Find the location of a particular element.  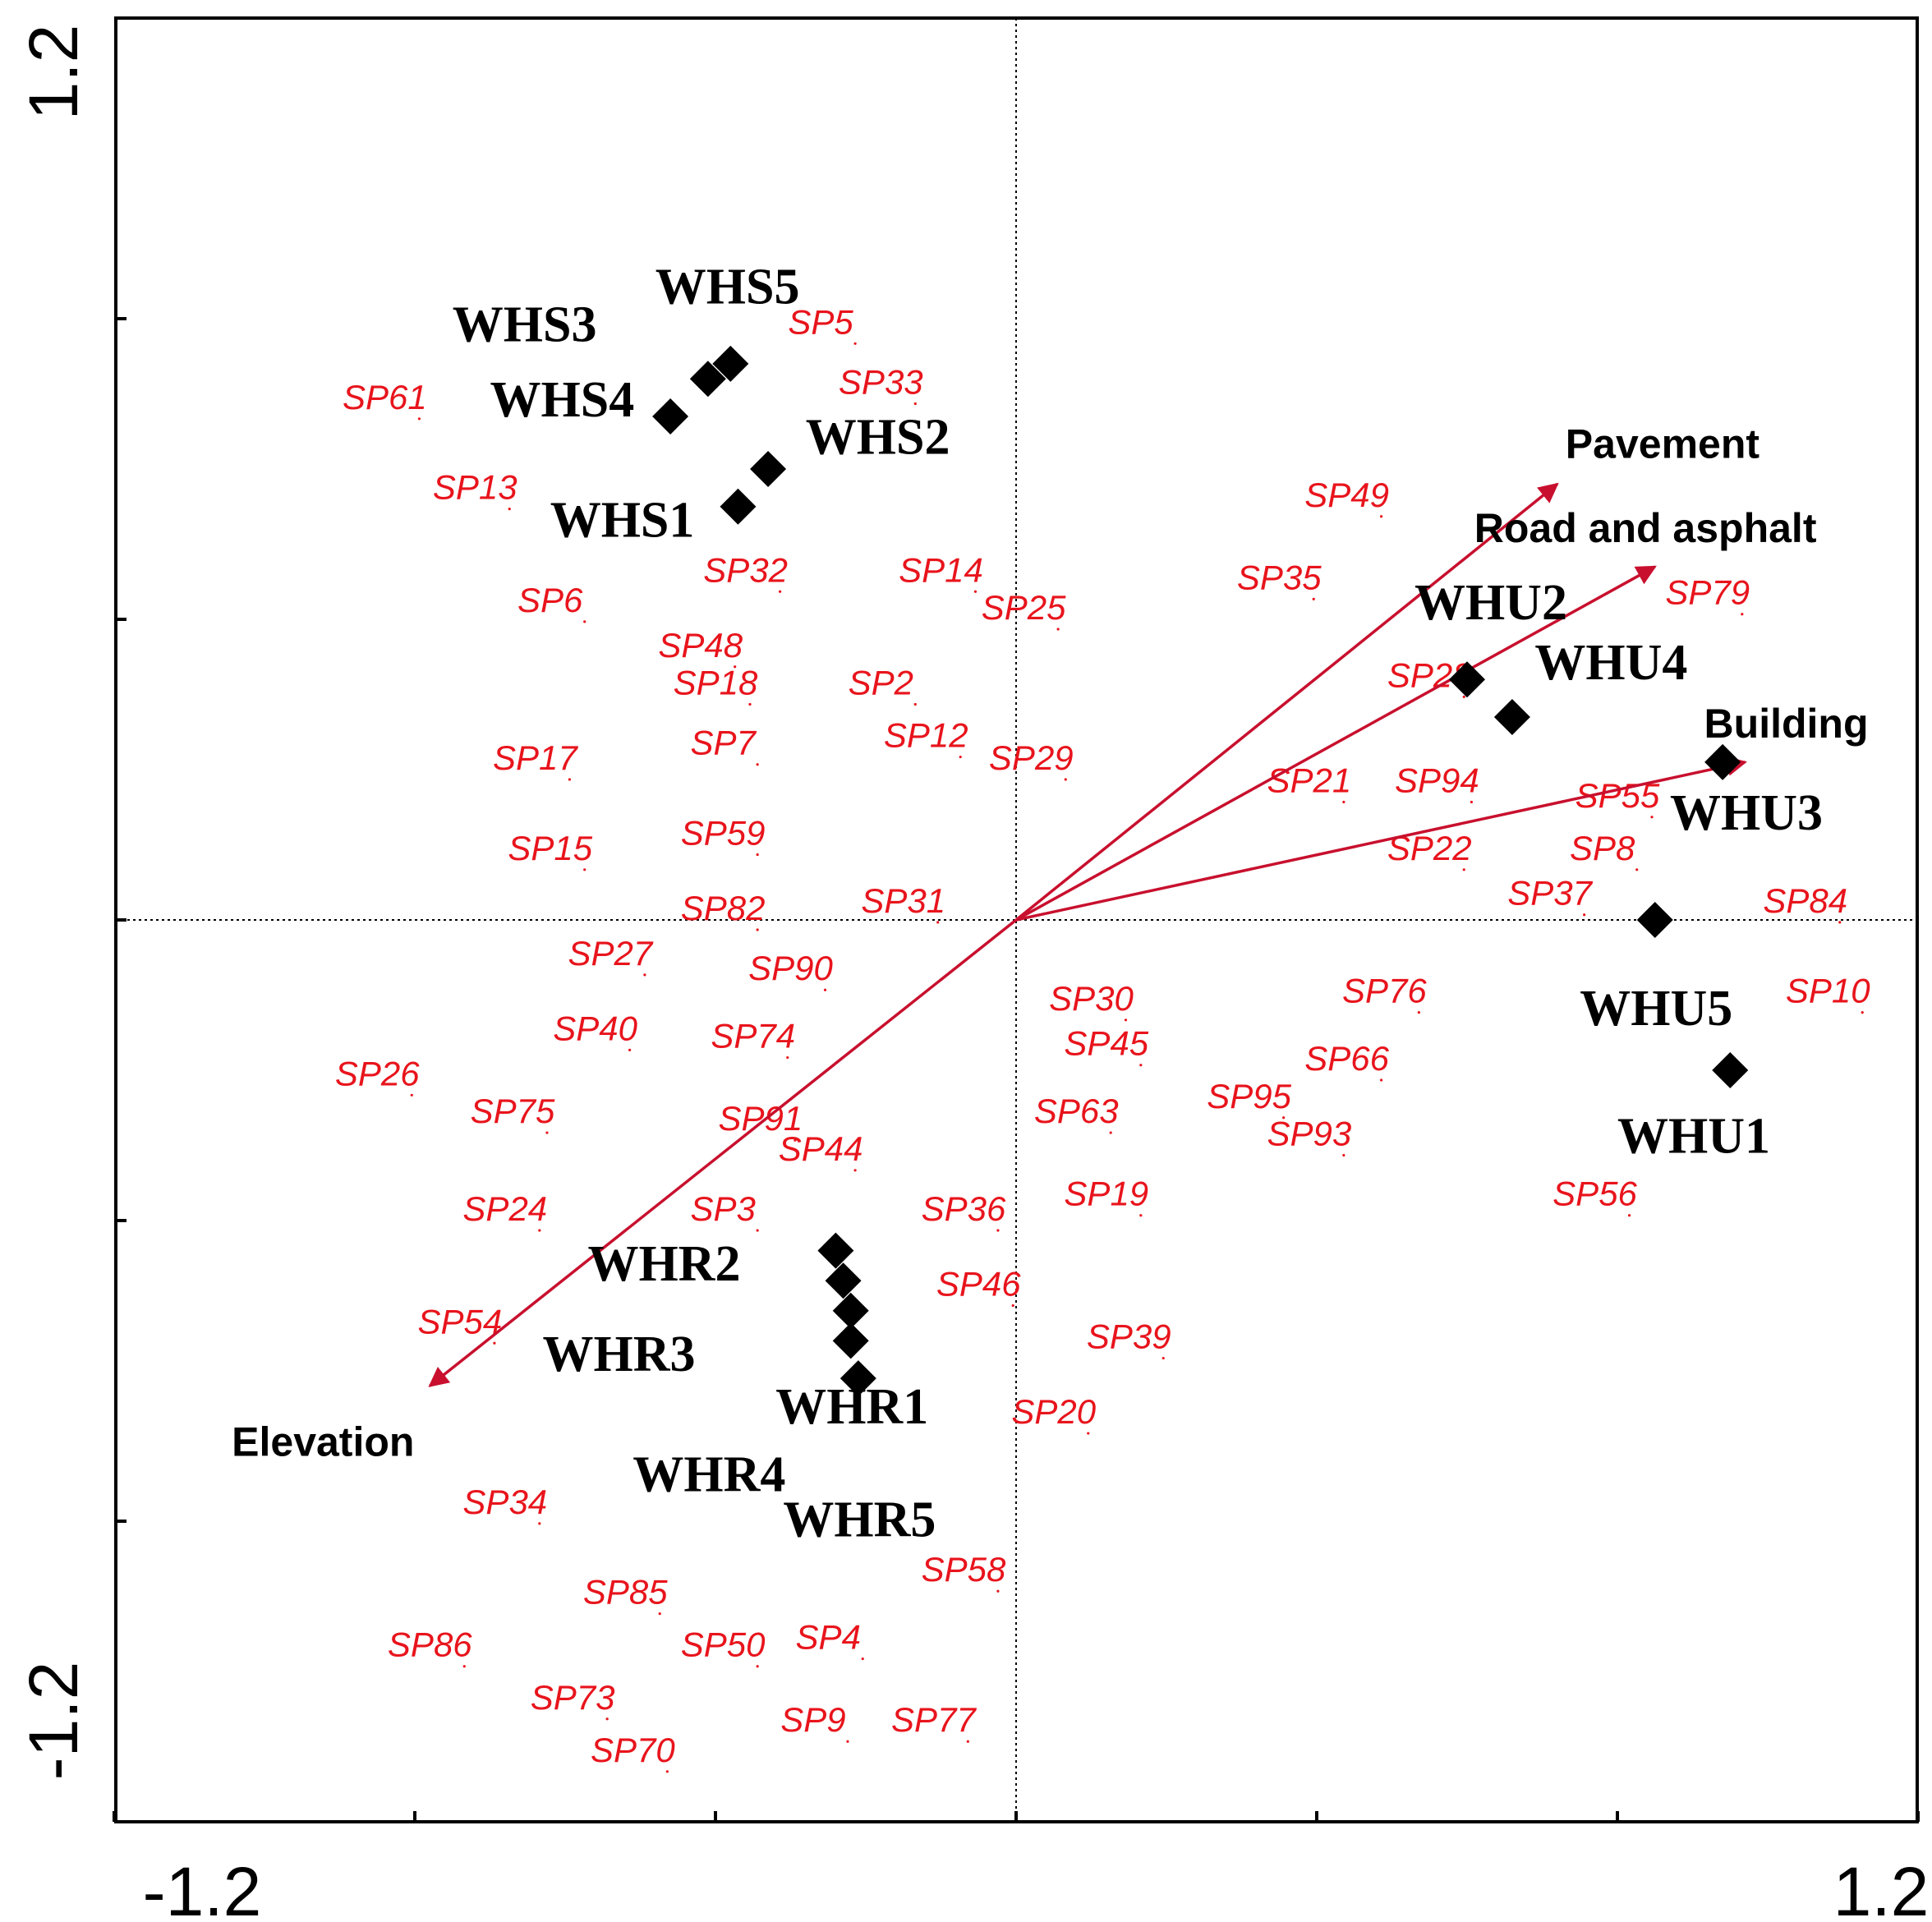

species-label-sp74: SP74 is located at coordinates (753, 1036).